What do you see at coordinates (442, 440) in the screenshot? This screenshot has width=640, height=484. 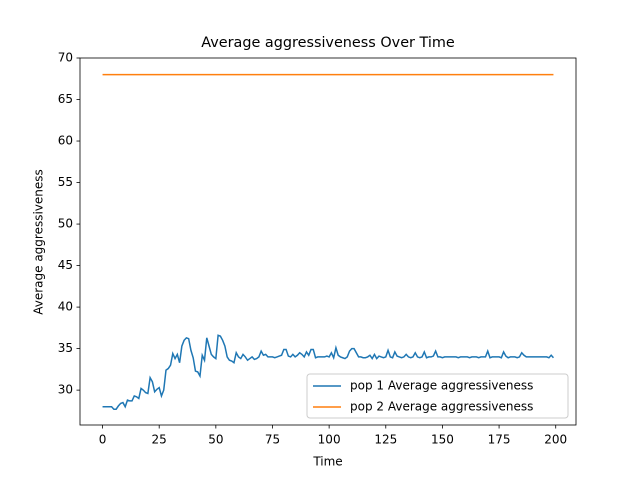 I see `x-tick-label: 150` at bounding box center [442, 440].